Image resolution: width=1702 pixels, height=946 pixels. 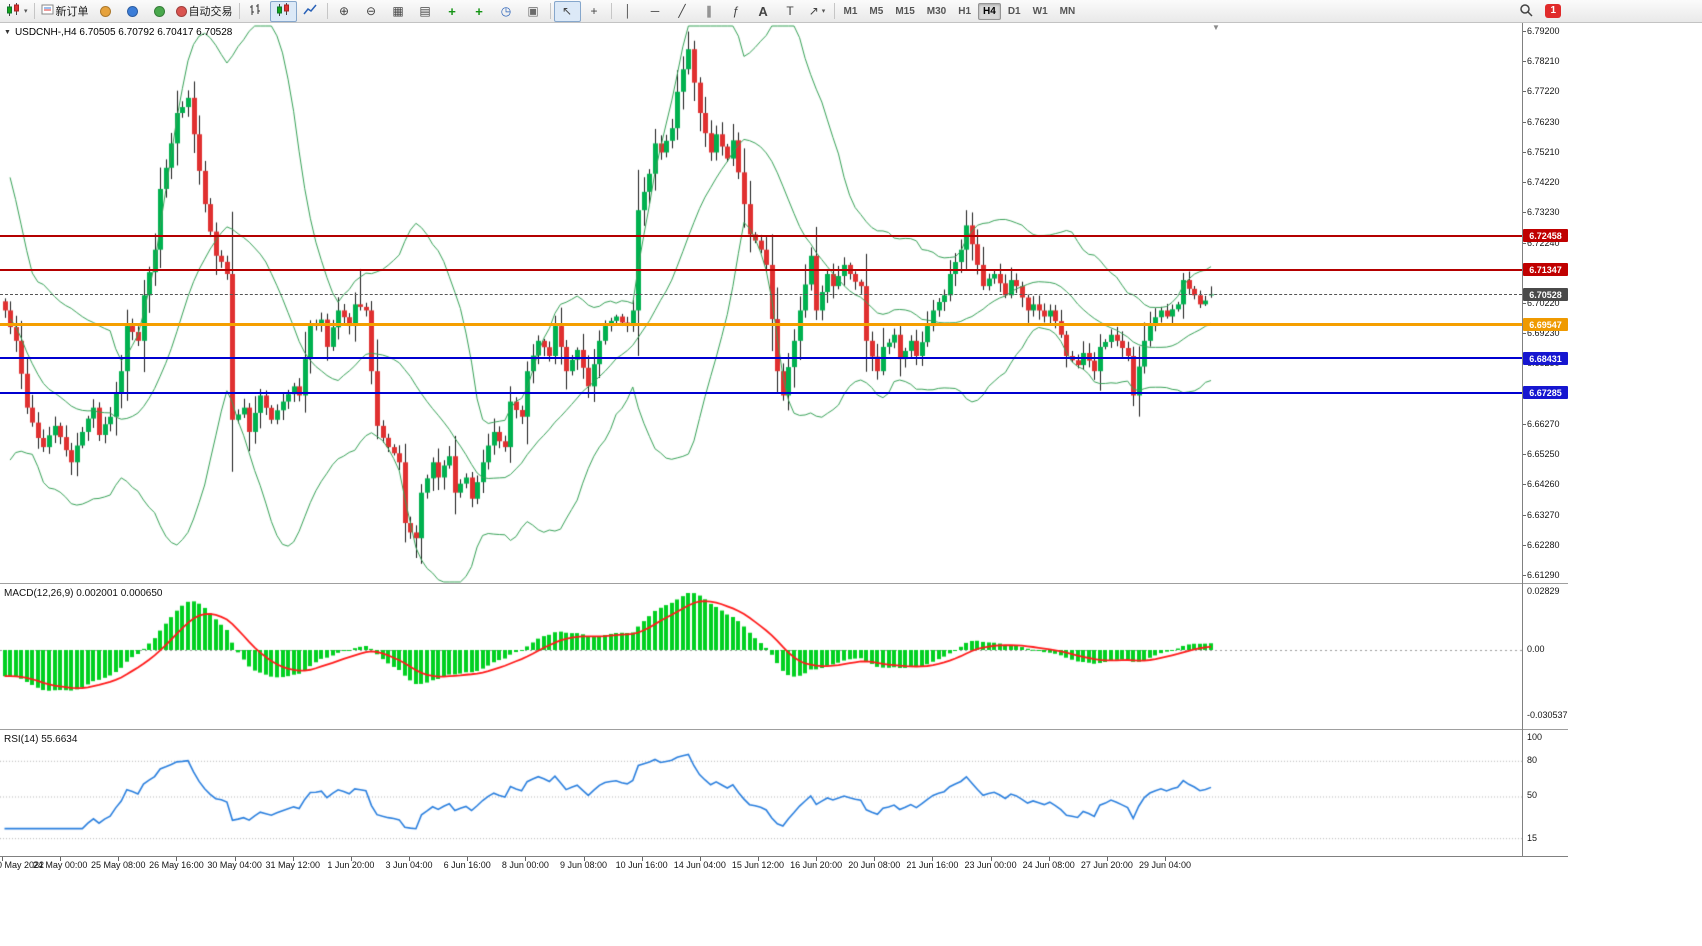 I want to click on horizontal-line-button: ─, so click(x=655, y=11).